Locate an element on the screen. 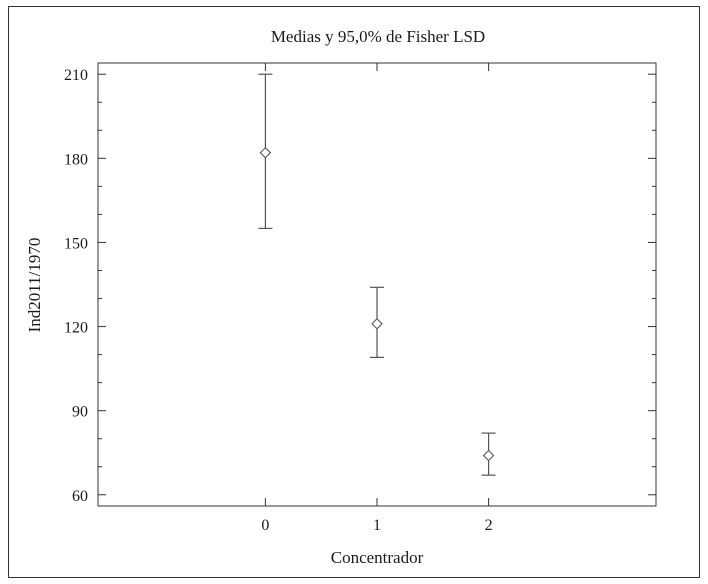 The image size is (708, 584). y-axis-label: Ind2011/1970 is located at coordinates (34, 285).